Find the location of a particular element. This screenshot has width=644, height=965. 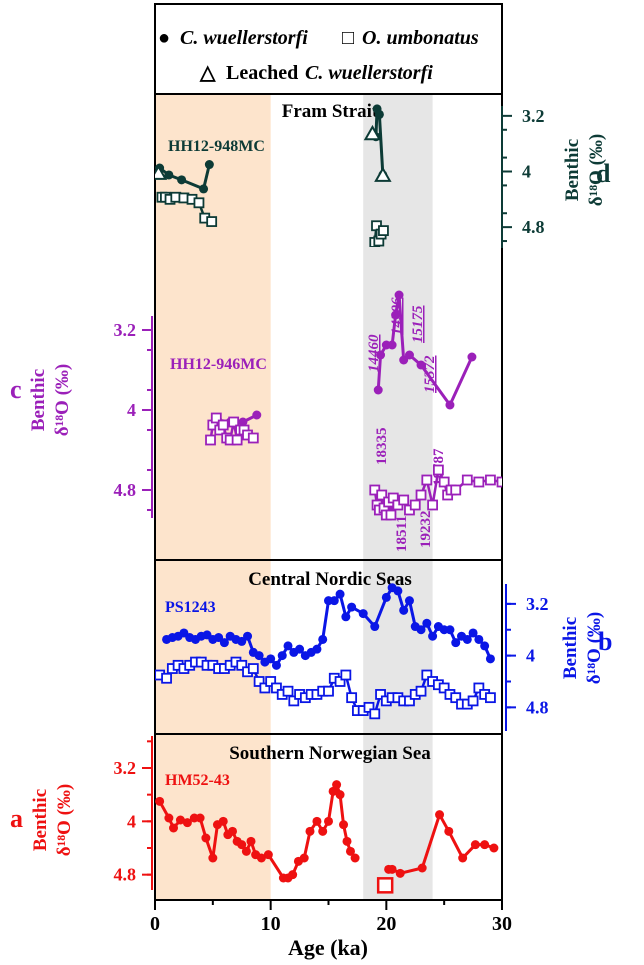

y-axis-d: 3.2 4 4.8 is located at coordinates (523, 177).